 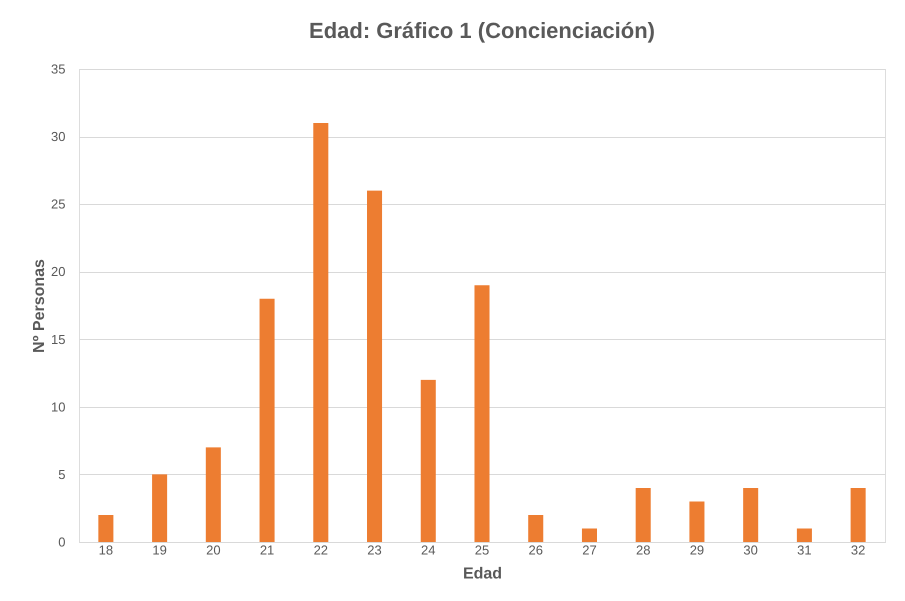 What do you see at coordinates (58, 406) in the screenshot?
I see `y-tick-label: 10` at bounding box center [58, 406].